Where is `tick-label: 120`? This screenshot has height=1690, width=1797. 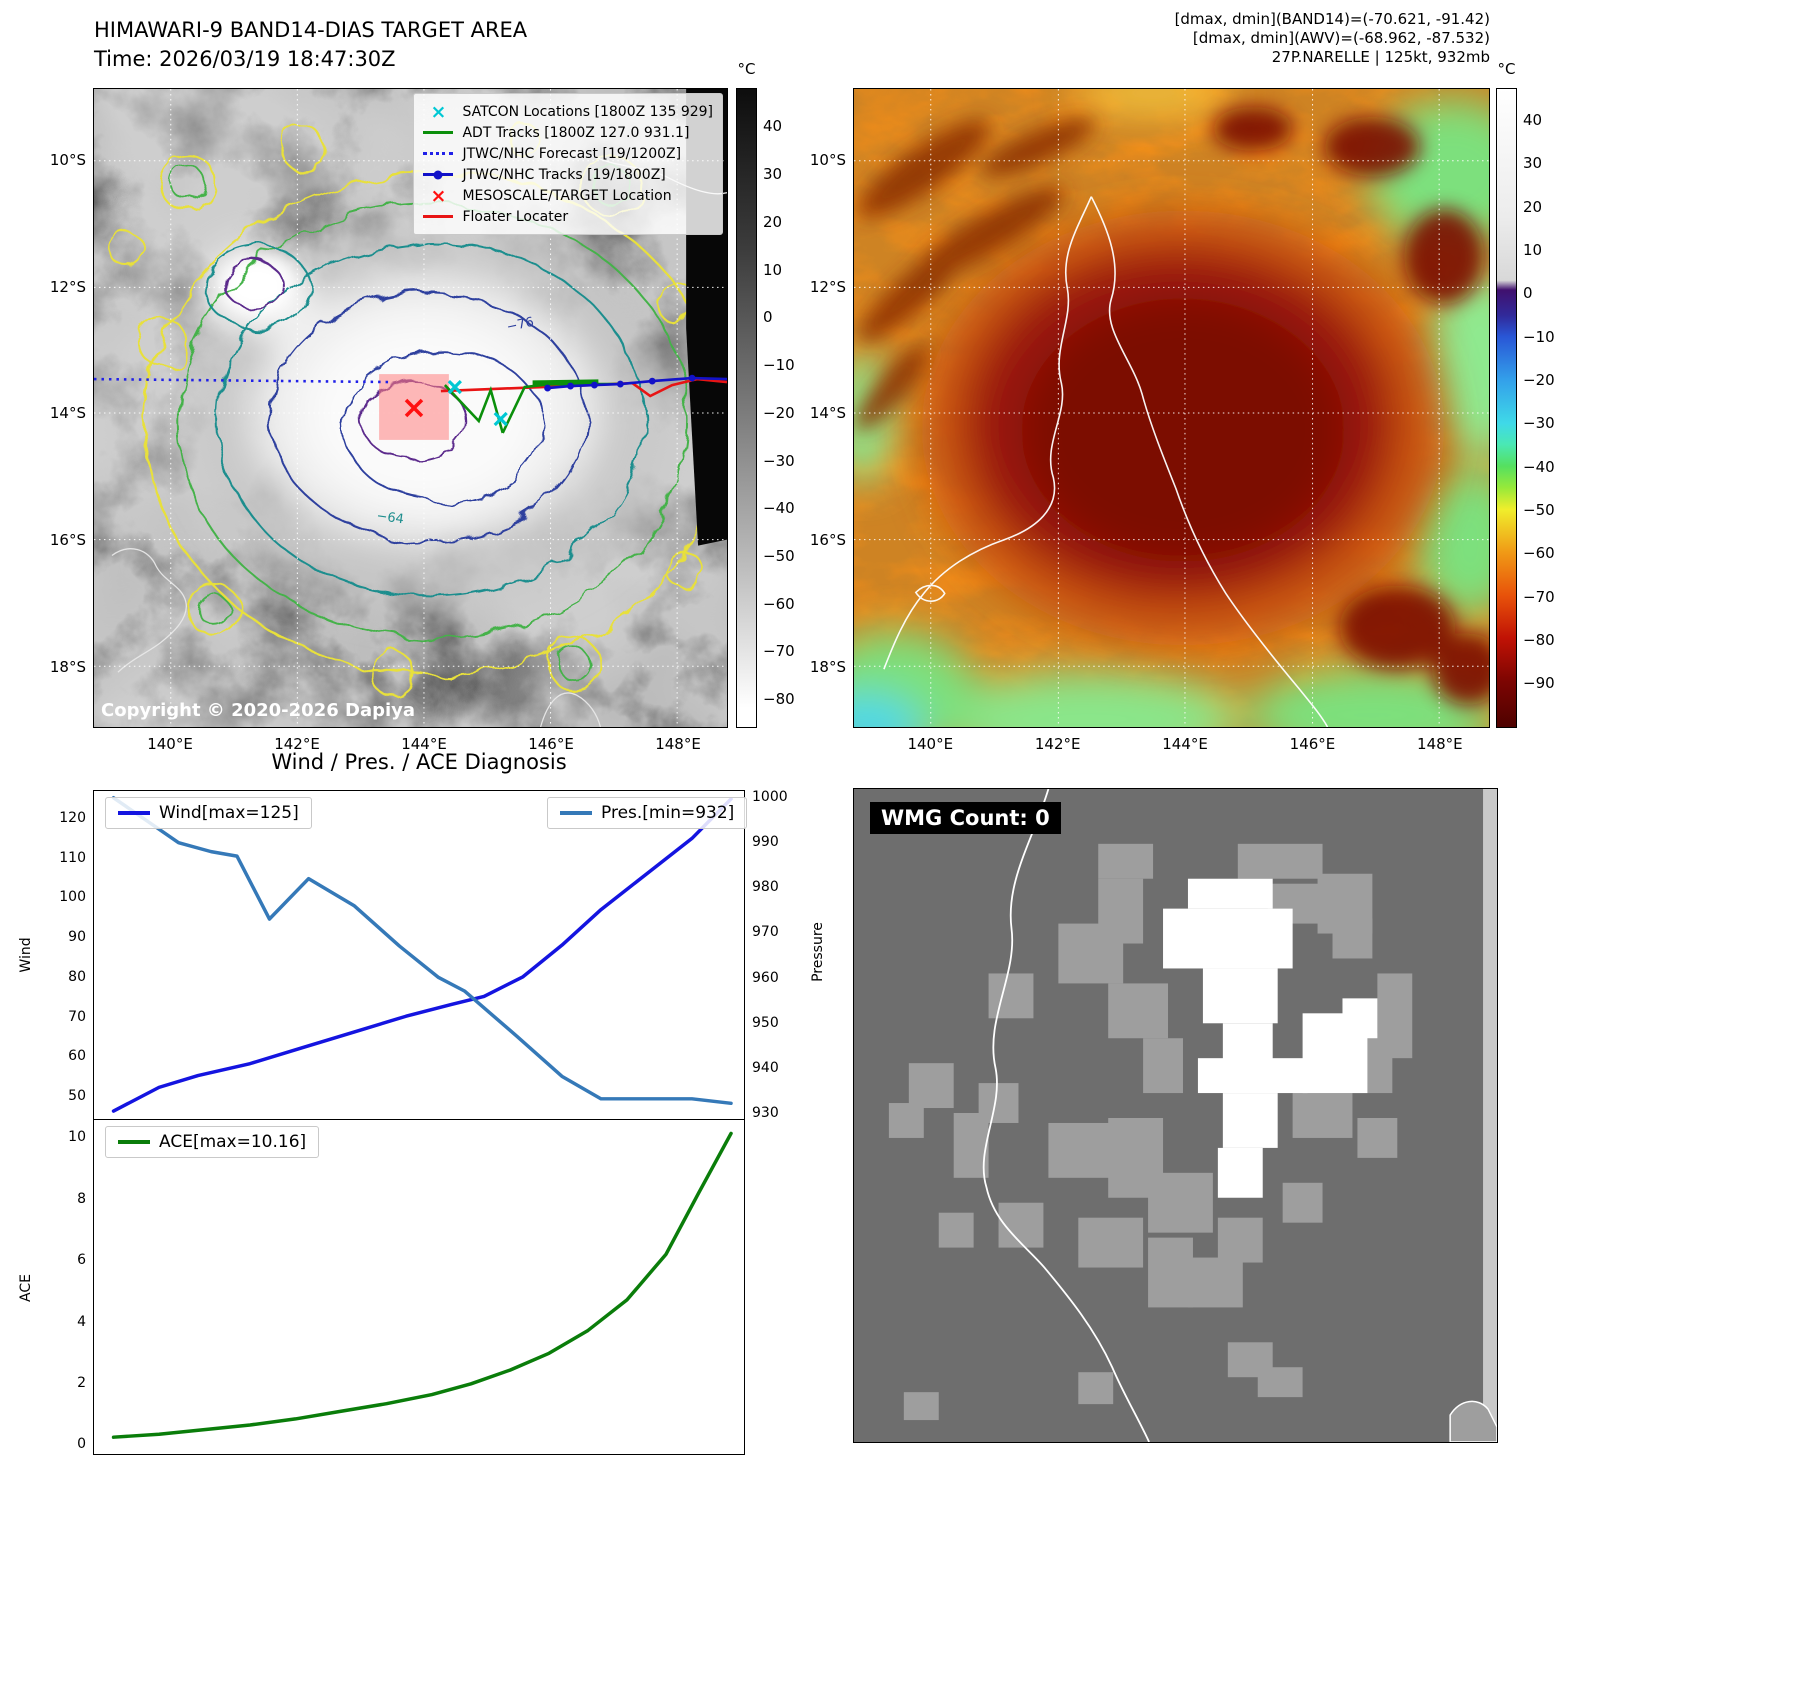
tick-label: 120 is located at coordinates (72, 817).